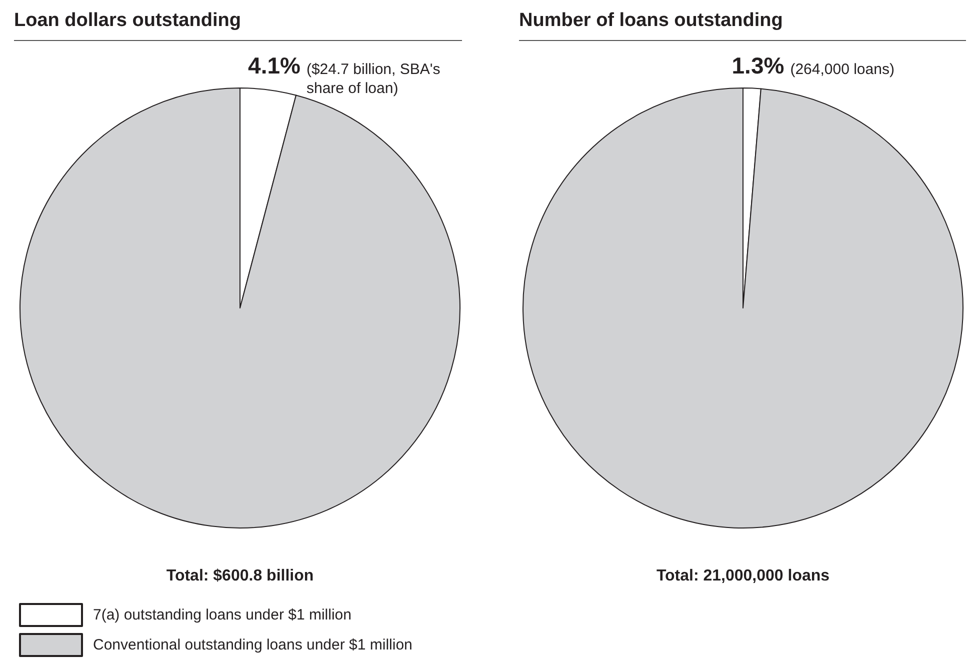  I want to click on text: Total: 21,000,000 loans, so click(743, 576).